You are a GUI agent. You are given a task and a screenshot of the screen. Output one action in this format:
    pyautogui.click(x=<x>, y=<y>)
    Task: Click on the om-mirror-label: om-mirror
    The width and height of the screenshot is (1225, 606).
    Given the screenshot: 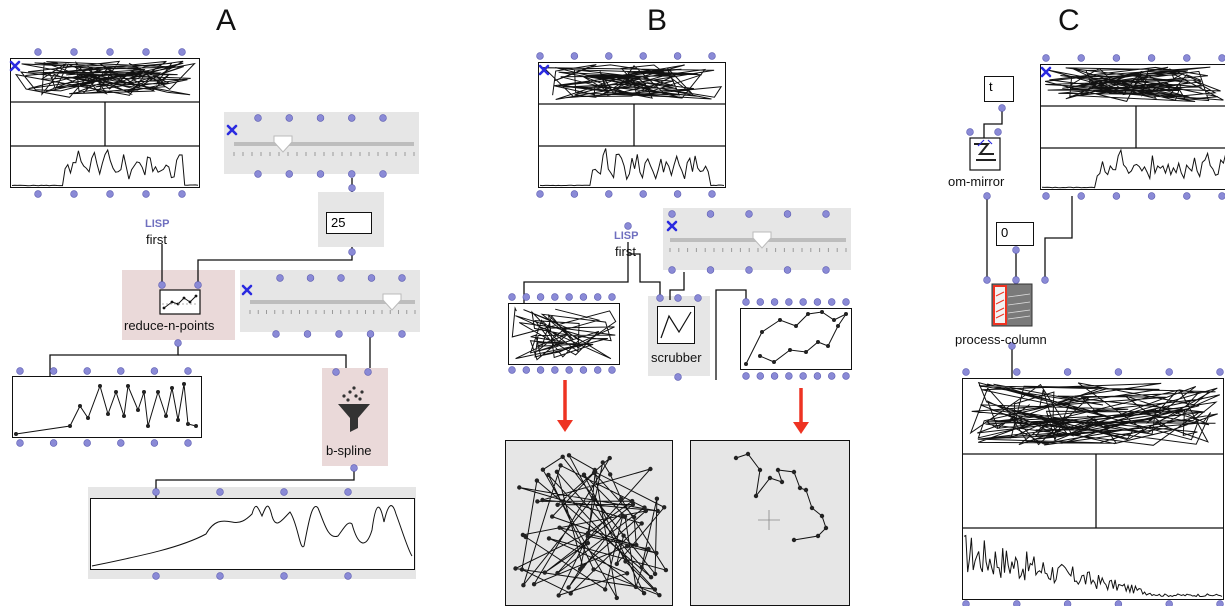 What is the action you would take?
    pyautogui.click(x=976, y=181)
    